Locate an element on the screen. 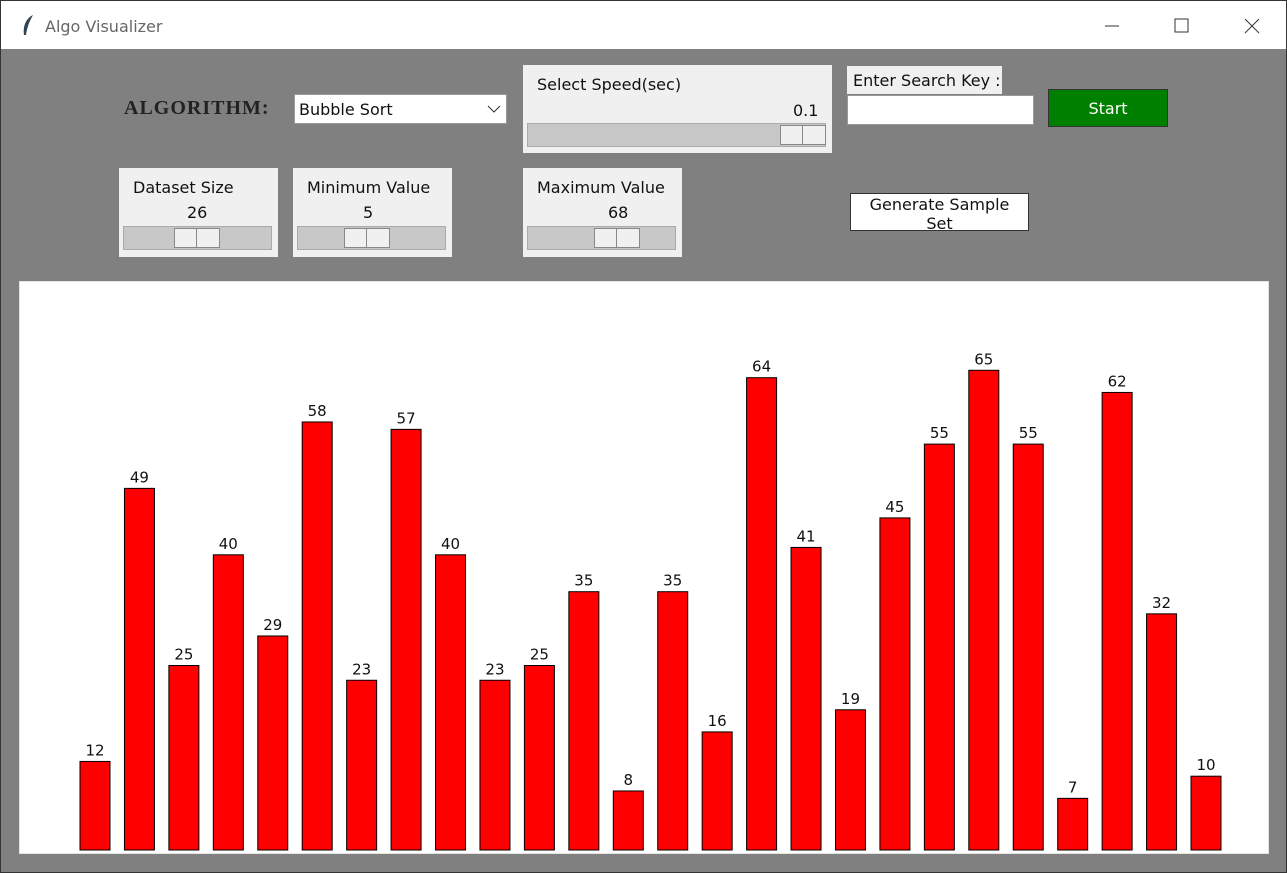 Image resolution: width=1287 pixels, height=873 pixels. bar-label: 16 is located at coordinates (717, 721).